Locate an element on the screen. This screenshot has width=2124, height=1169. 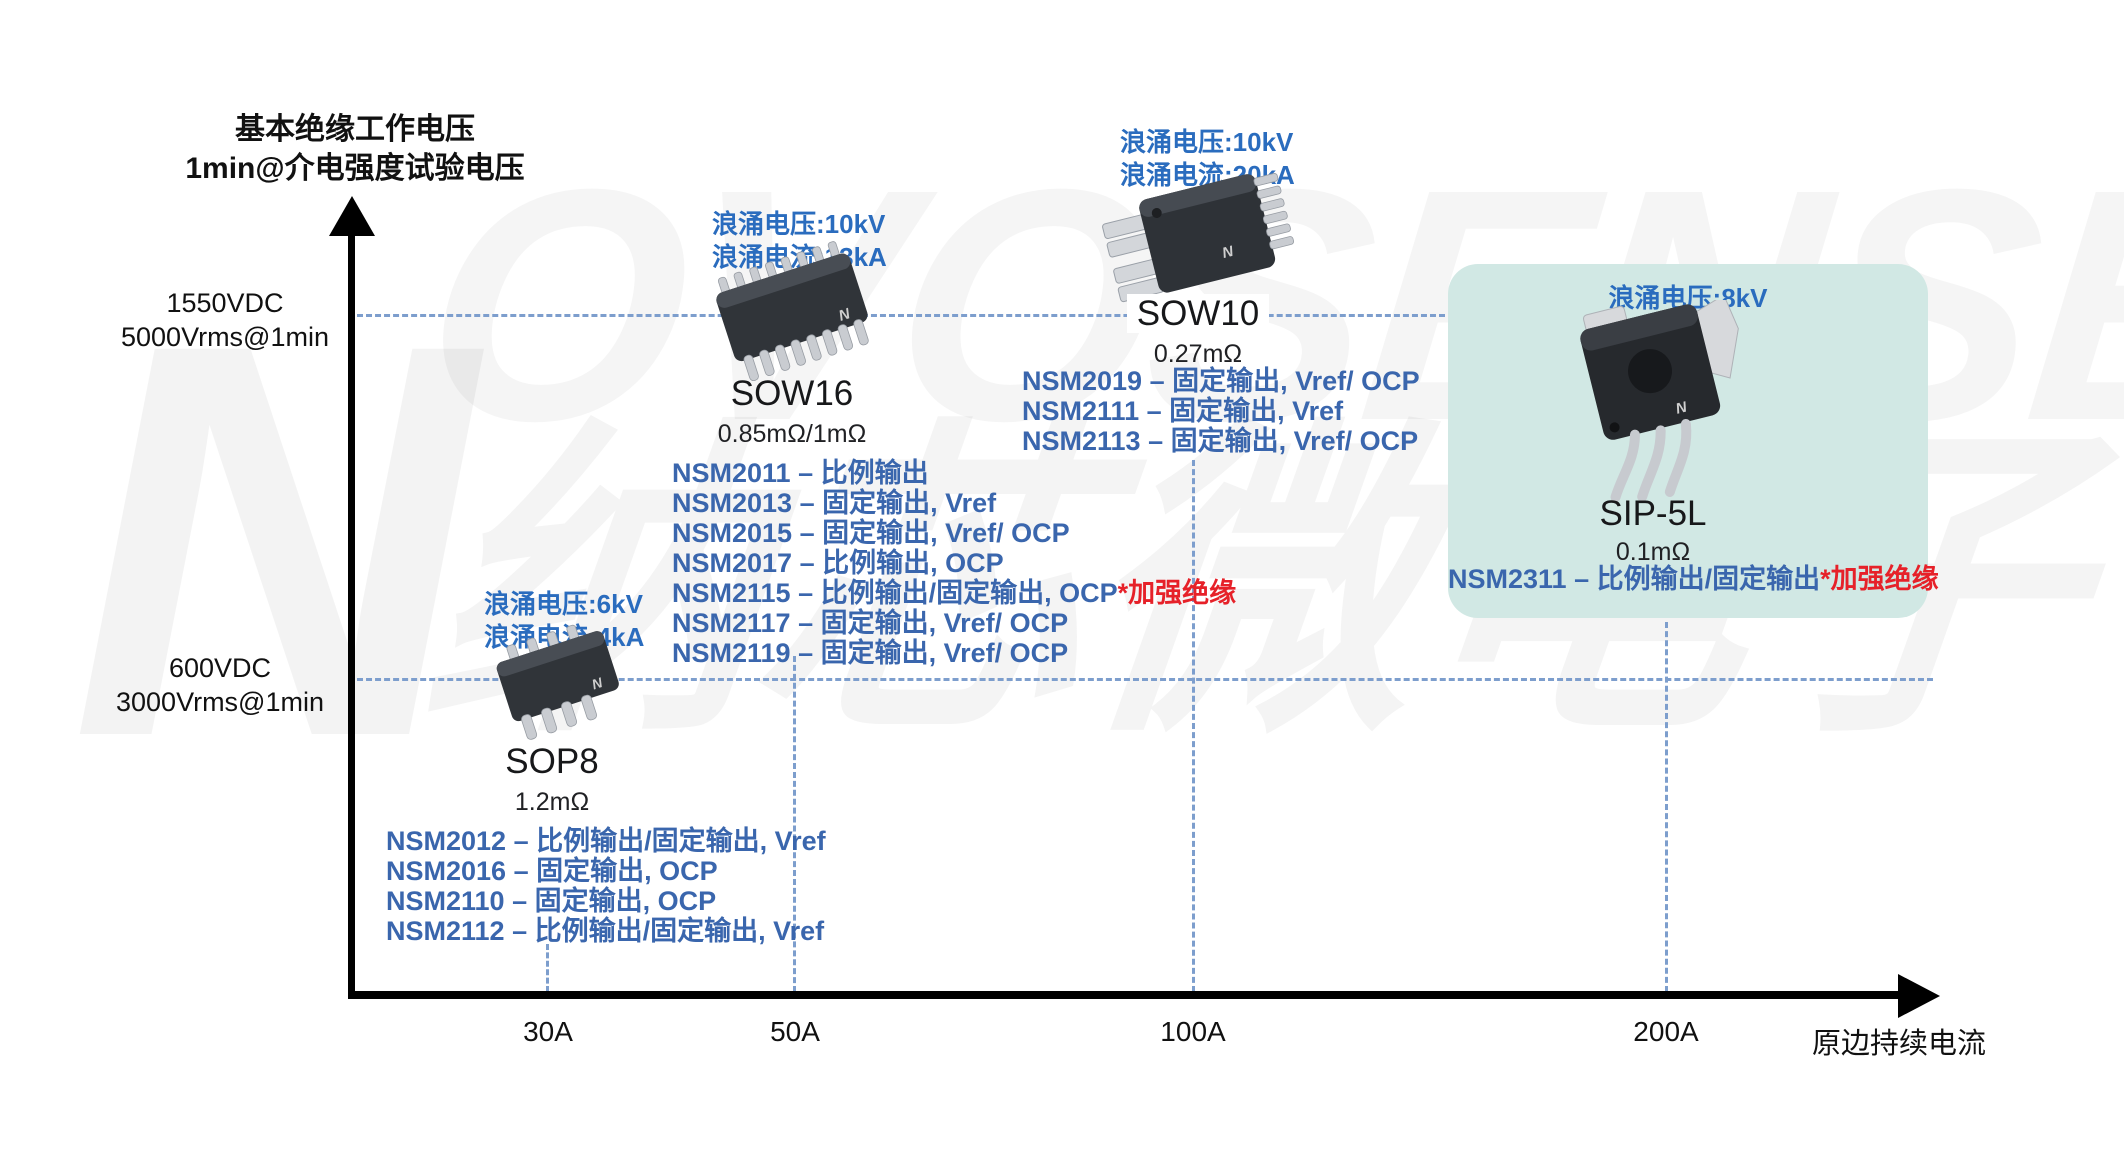
sow10-surge-annotation: 浪涌电压:10kV 浪涌电流:20kA is located at coordinates (1207, 159).